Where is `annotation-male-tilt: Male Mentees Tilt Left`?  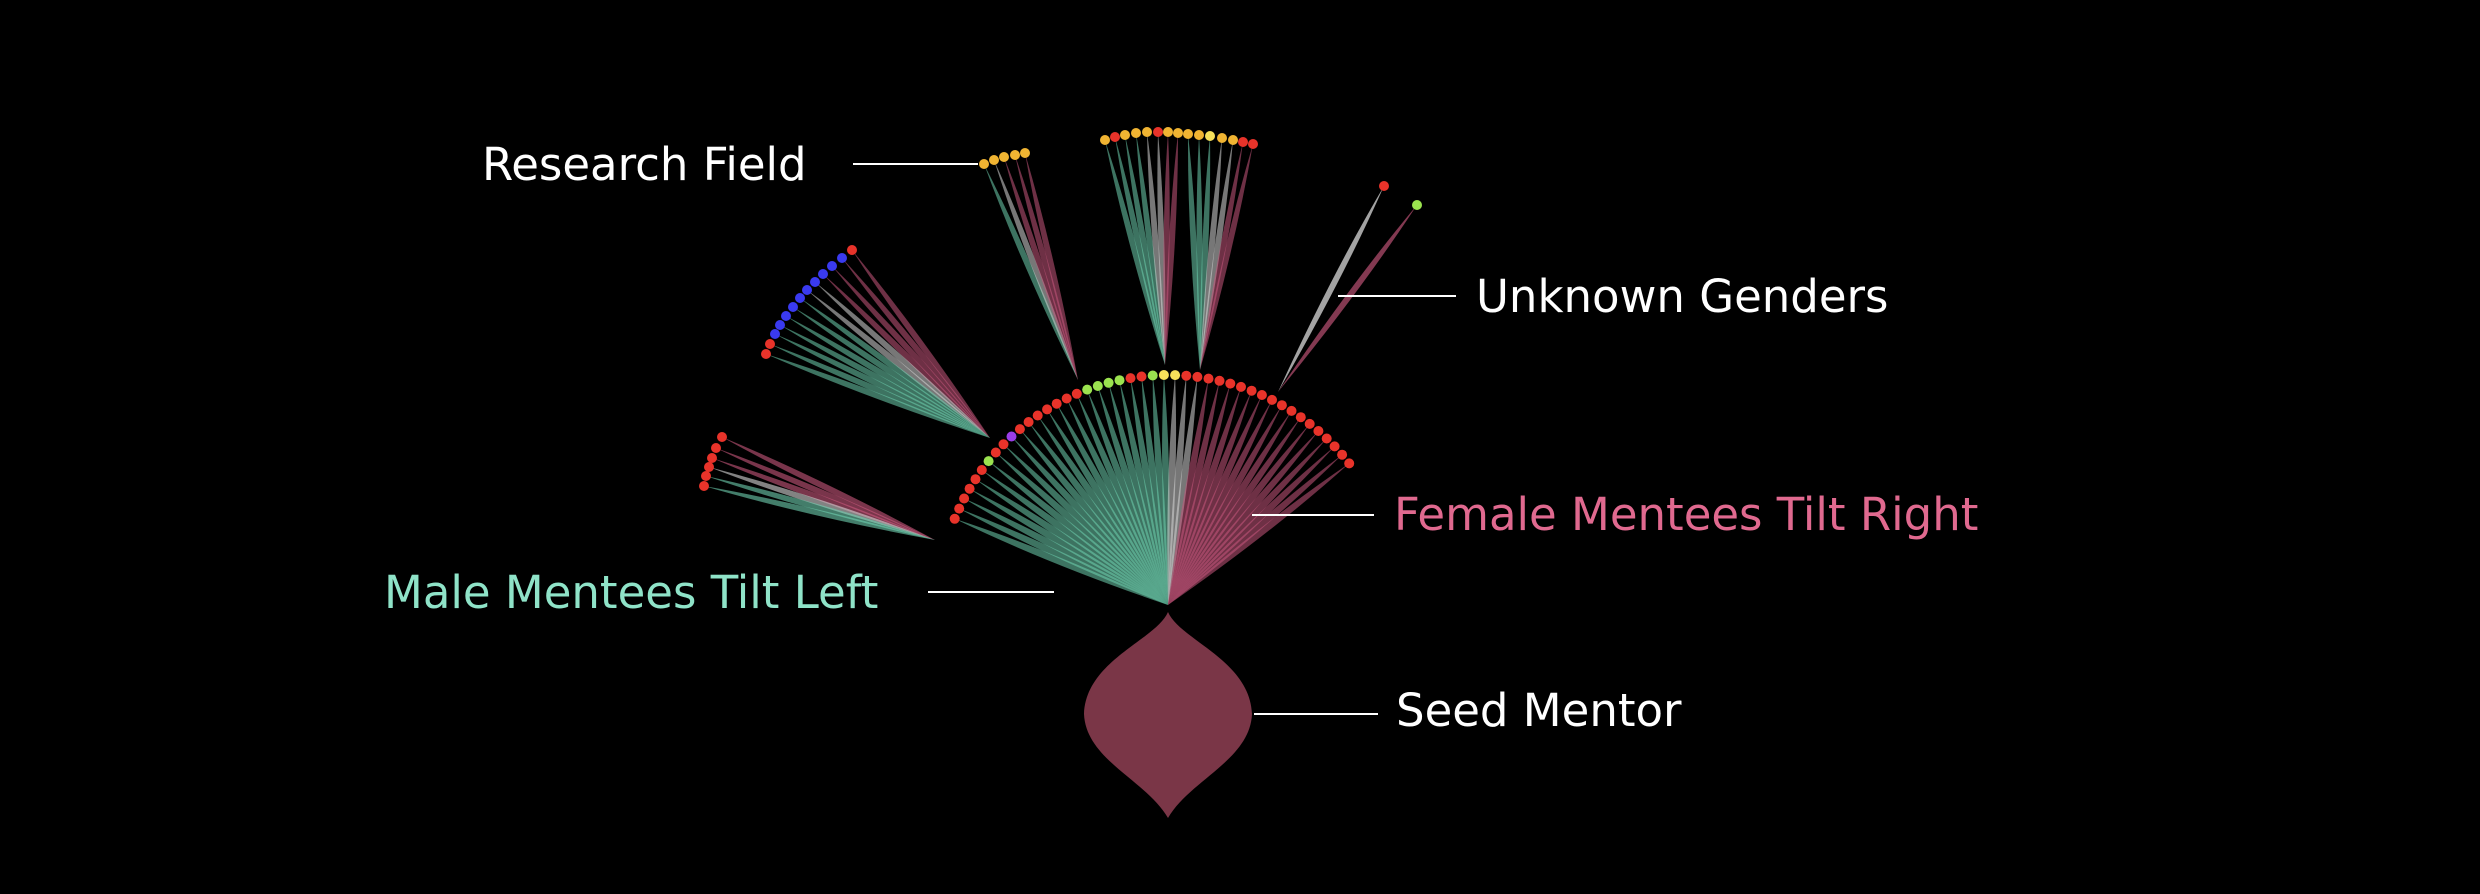 annotation-male-tilt: Male Mentees Tilt Left is located at coordinates (719, 592).